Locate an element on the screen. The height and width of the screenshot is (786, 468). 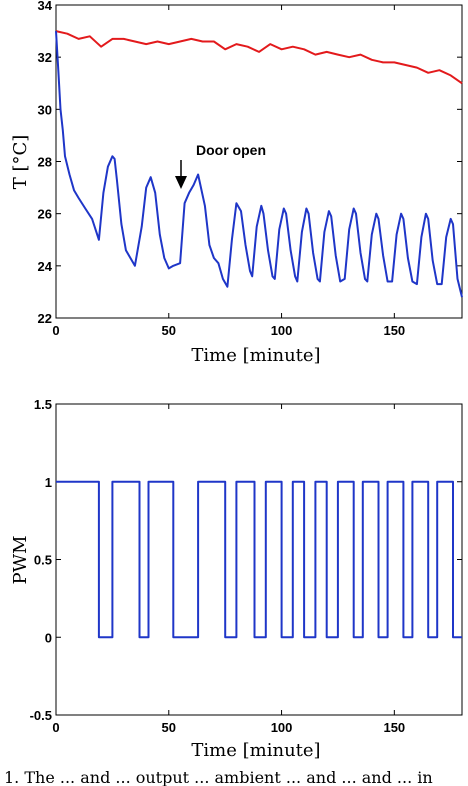
temperature-x-tick-label: 50 is located at coordinates (169, 330).